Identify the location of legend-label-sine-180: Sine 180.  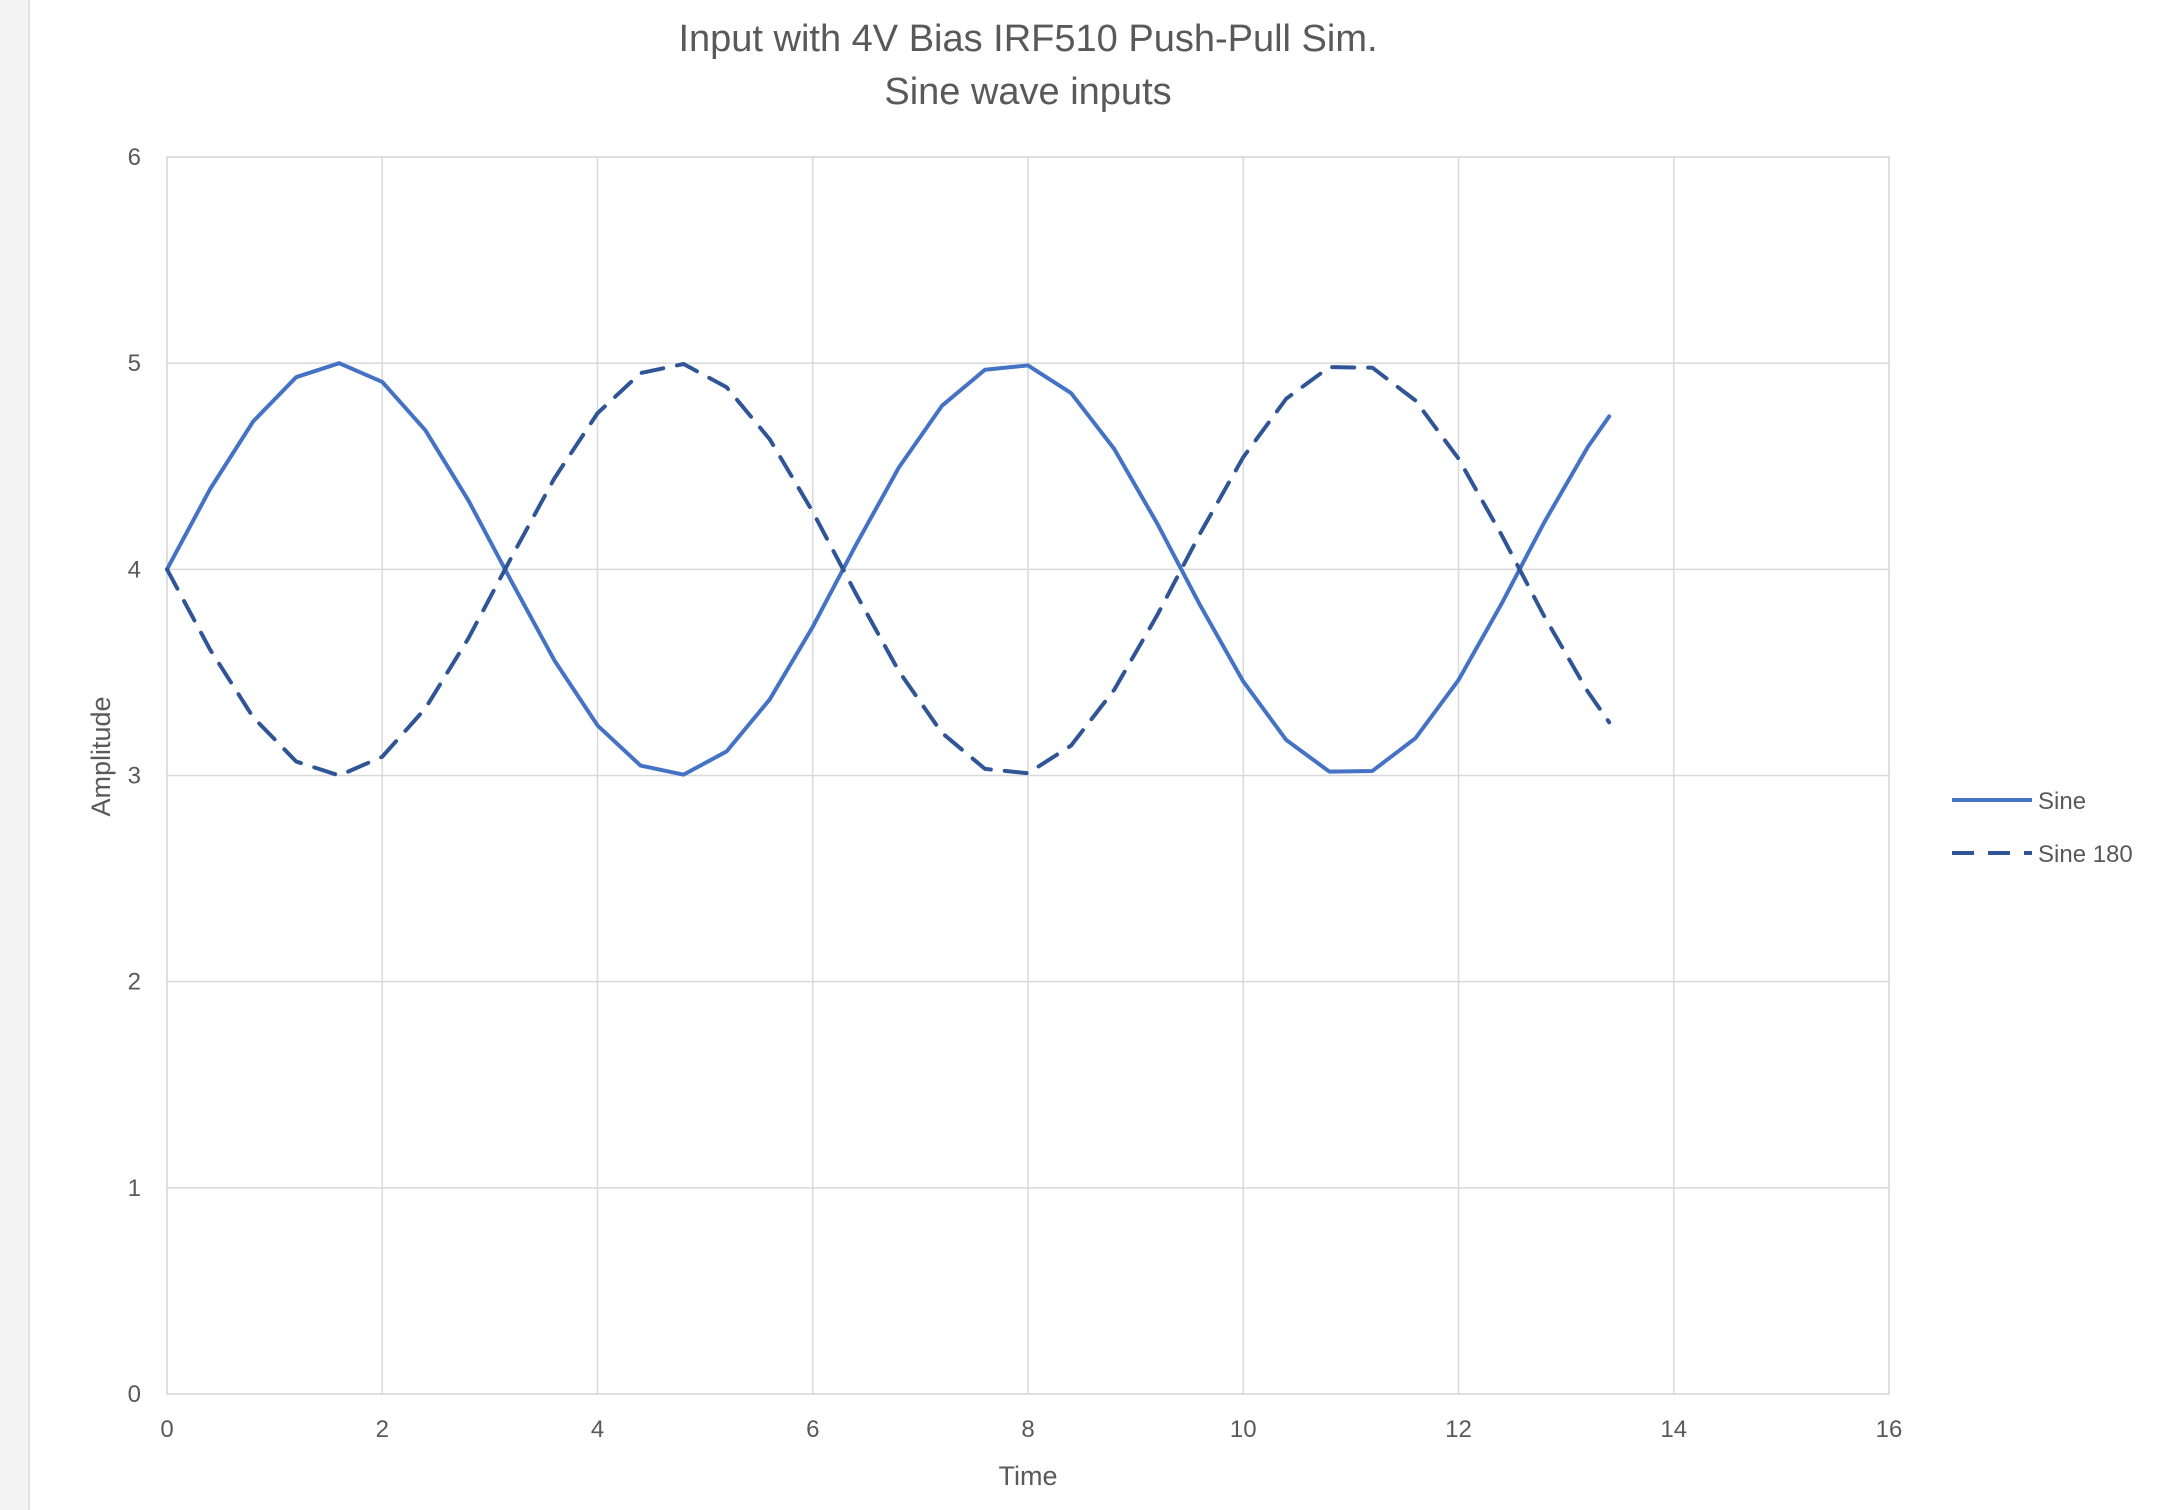
(2085, 854).